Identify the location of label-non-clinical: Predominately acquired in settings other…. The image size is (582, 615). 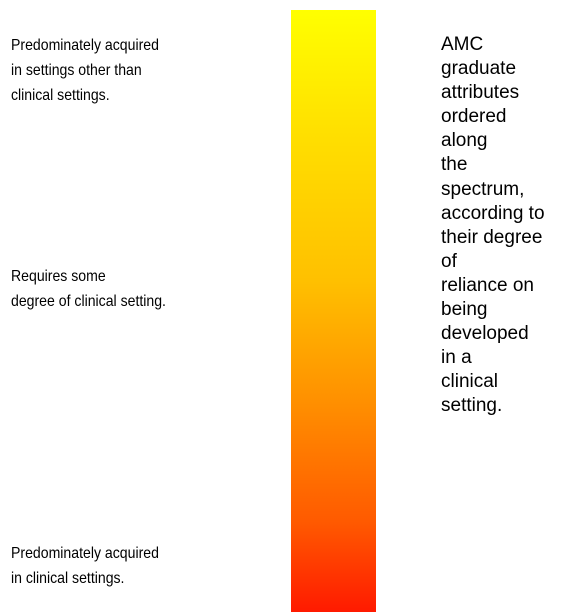
(85, 70).